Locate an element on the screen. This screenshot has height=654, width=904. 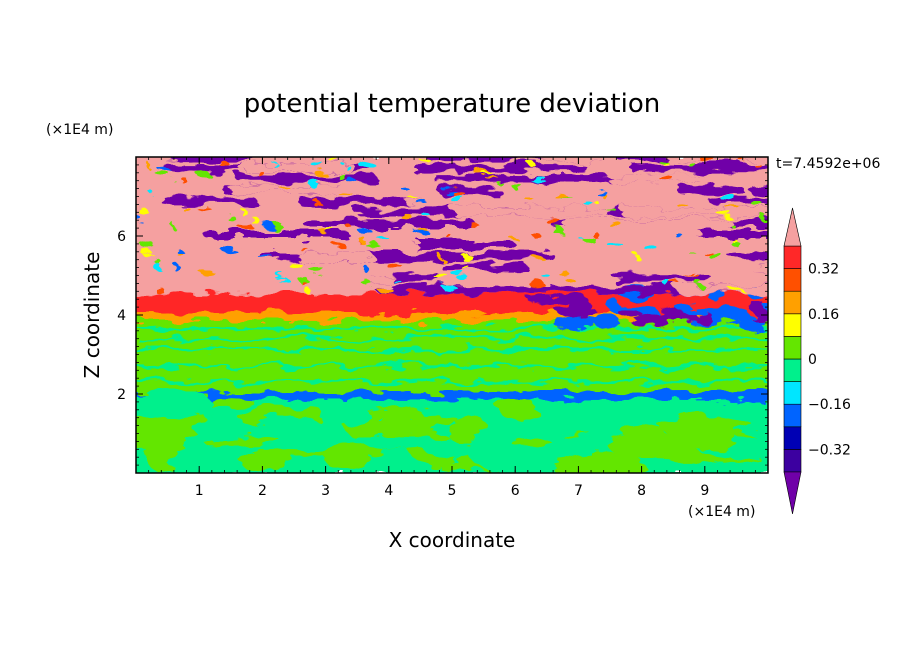
colorbar-tick-label: 0.32 is located at coordinates (823, 270).